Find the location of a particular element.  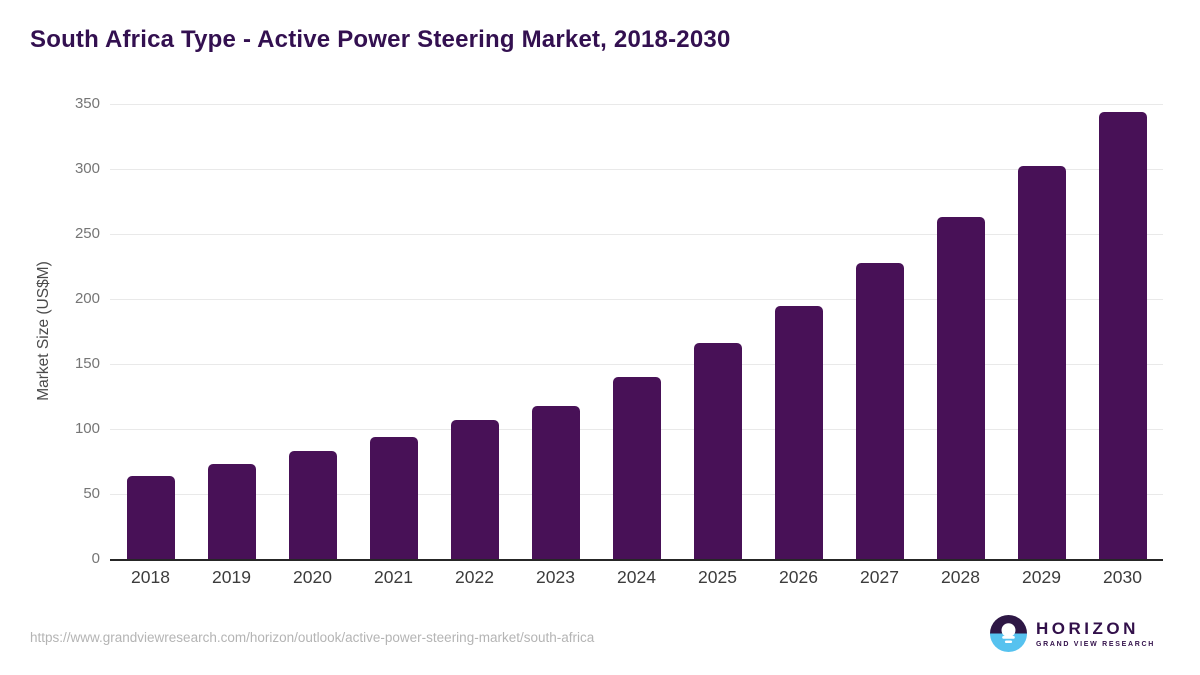

bar-2026 is located at coordinates (798, 432).